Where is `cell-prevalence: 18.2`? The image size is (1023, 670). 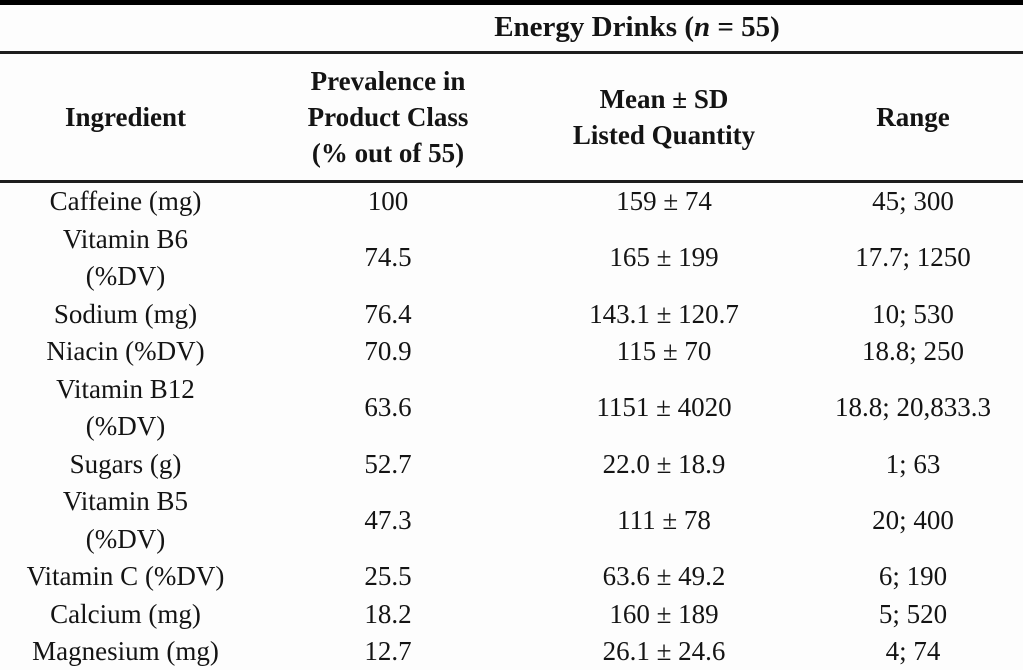 cell-prevalence: 18.2 is located at coordinates (388, 613).